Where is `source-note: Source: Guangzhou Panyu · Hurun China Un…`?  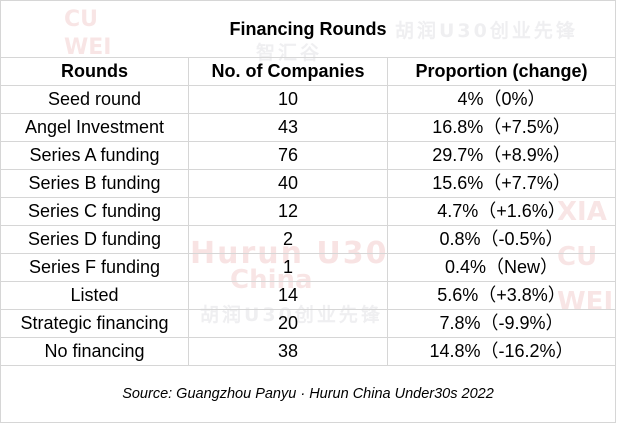
source-note: Source: Guangzhou Panyu · Hurun China Un… is located at coordinates (308, 394).